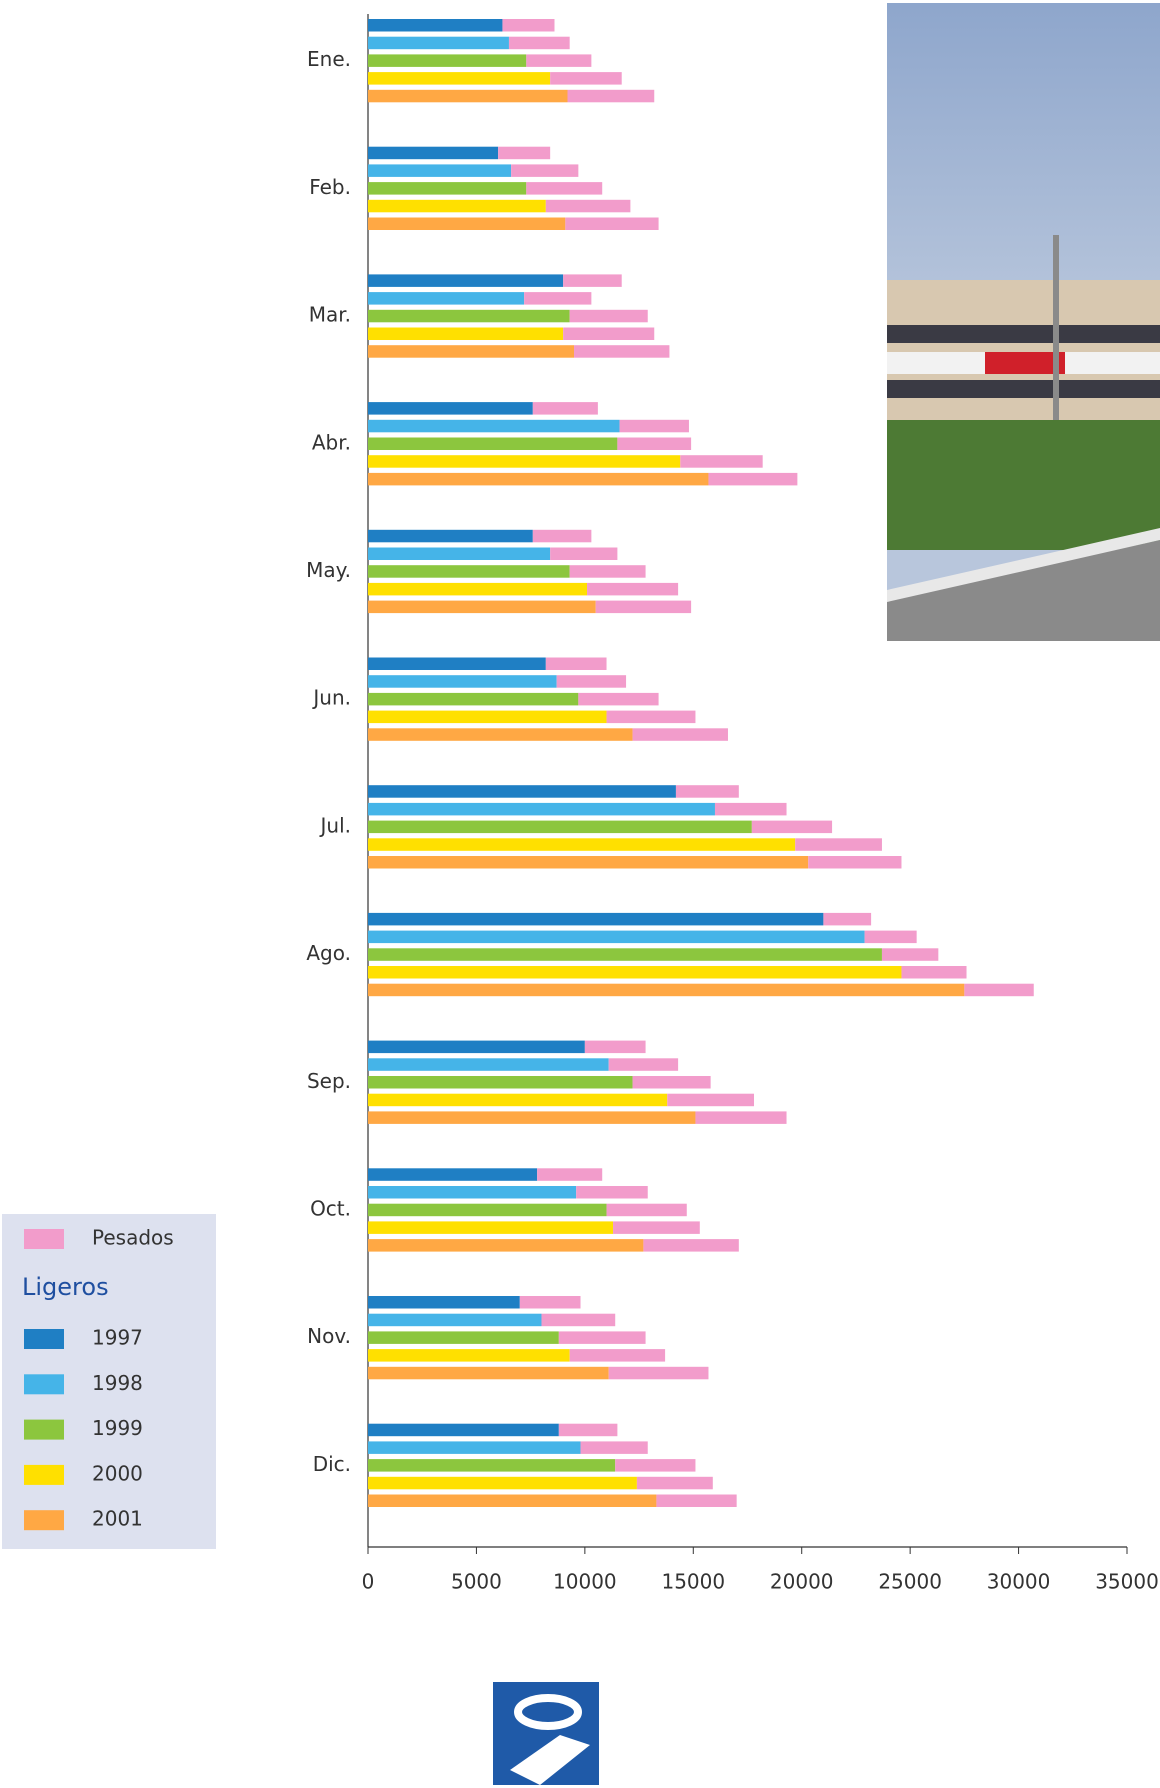 The height and width of the screenshot is (1788, 1160). What do you see at coordinates (117, 1338) in the screenshot?
I see `legend-label: 1997` at bounding box center [117, 1338].